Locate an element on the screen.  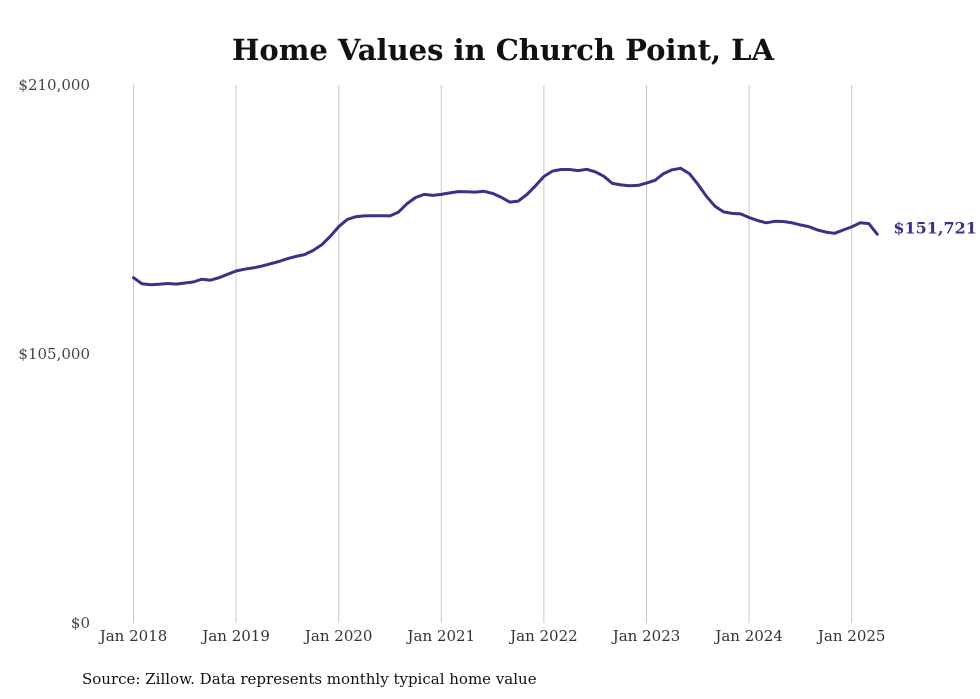
x-tick-label: Jan 2021 is located at coordinates (441, 636).